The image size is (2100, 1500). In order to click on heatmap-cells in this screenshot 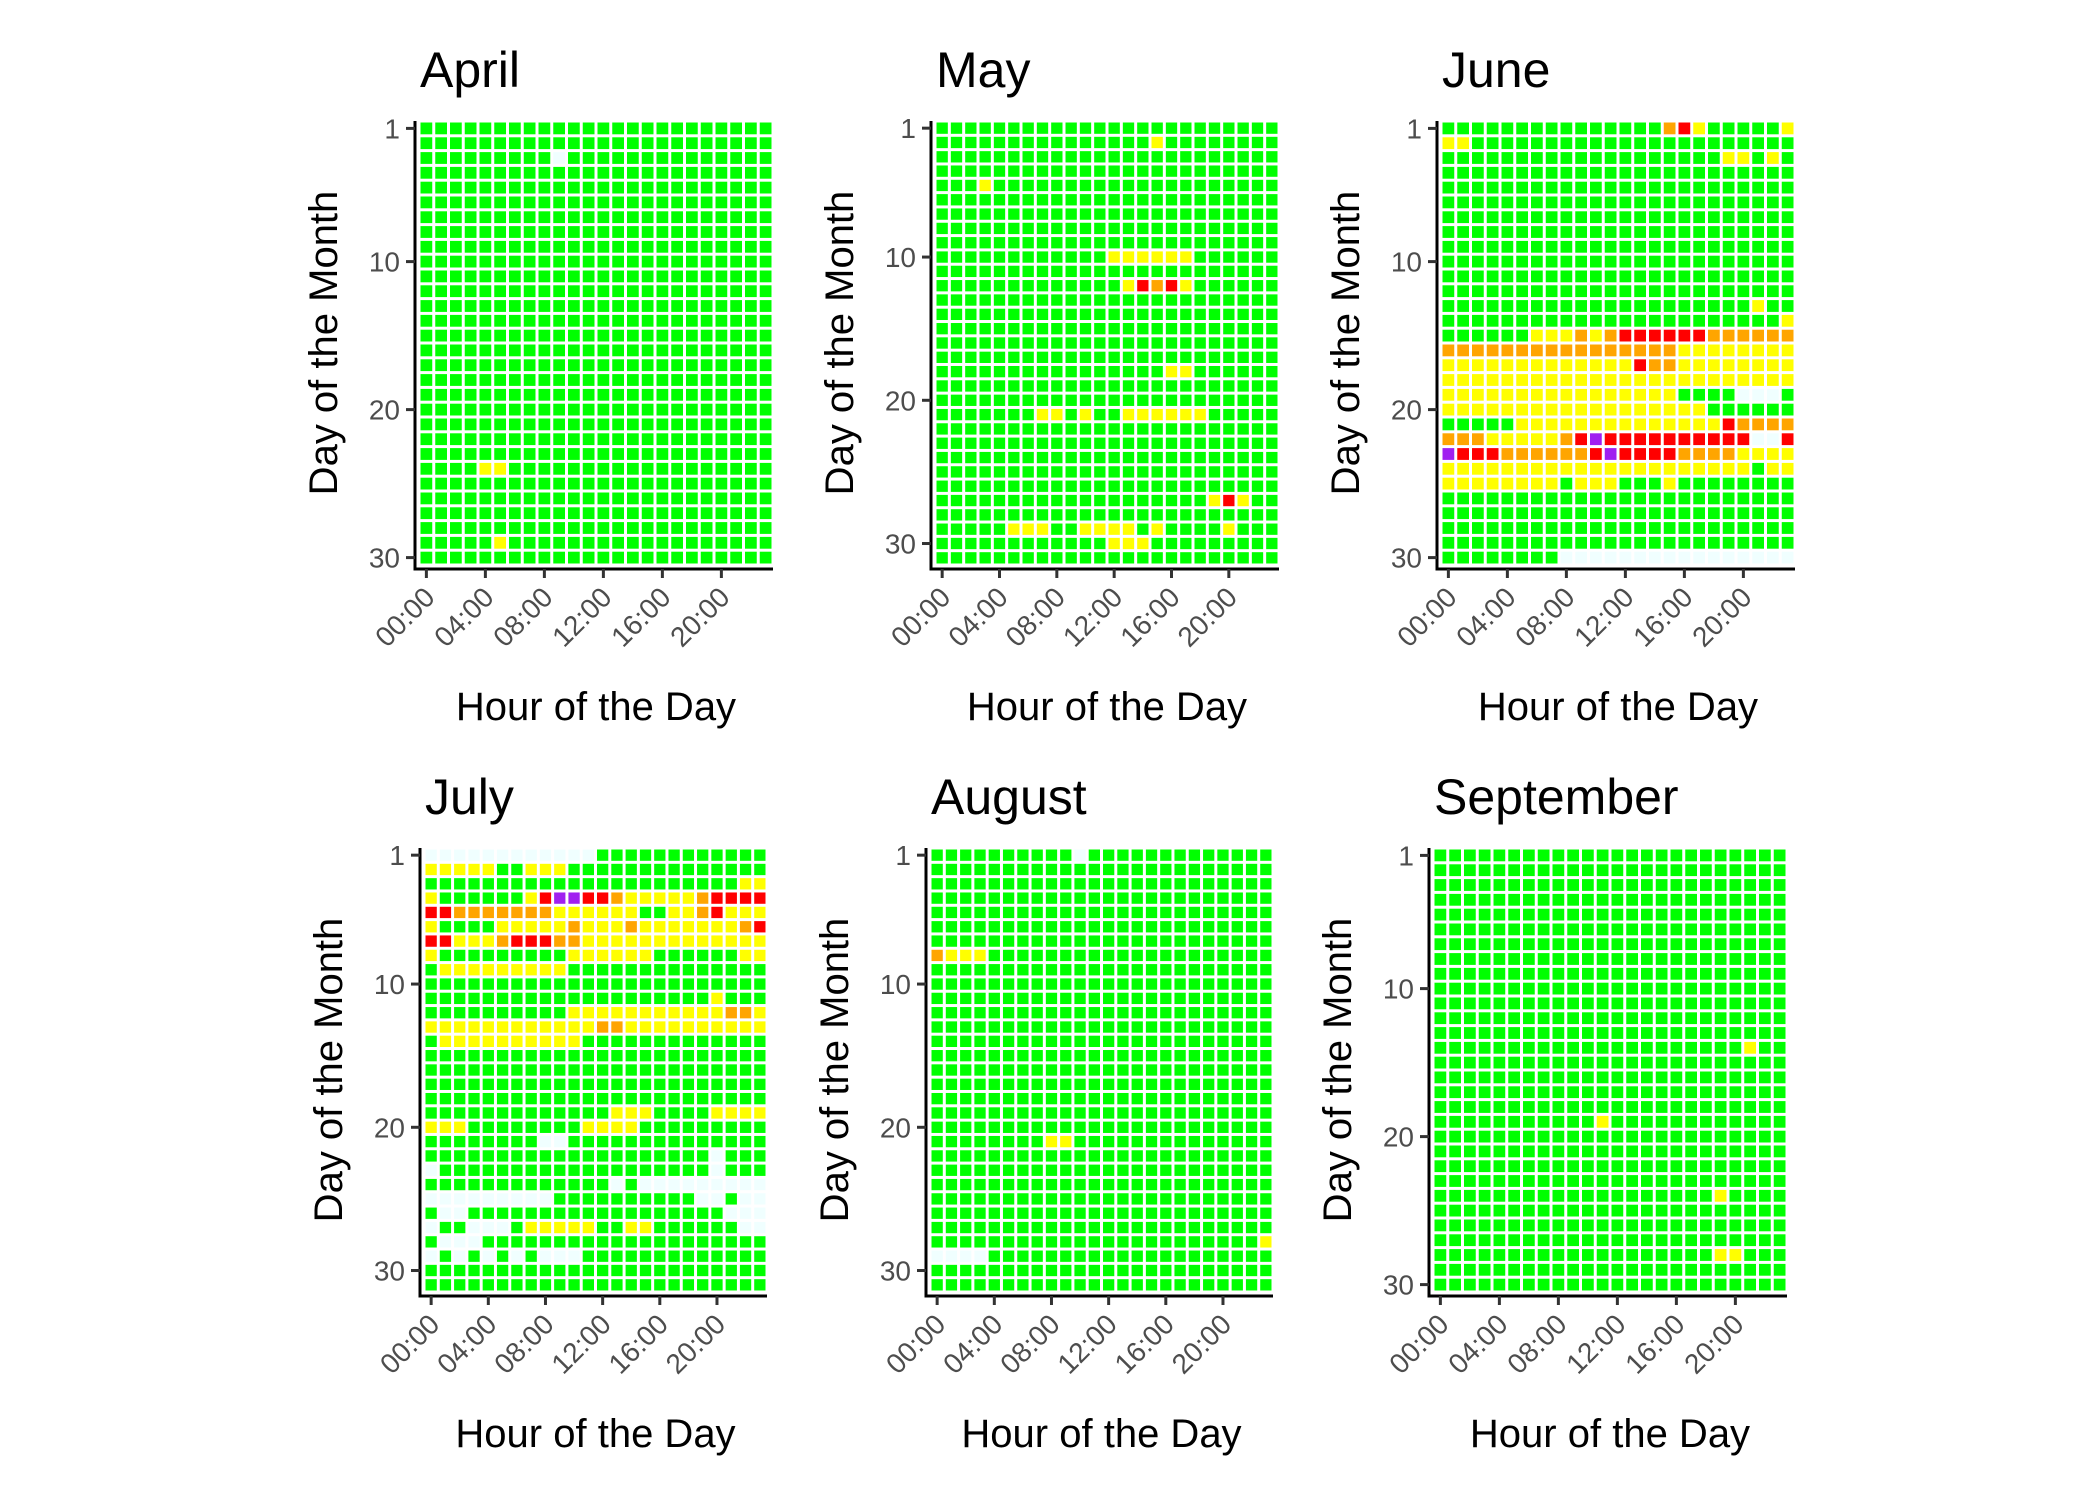, I will do `click(1107, 343)`.